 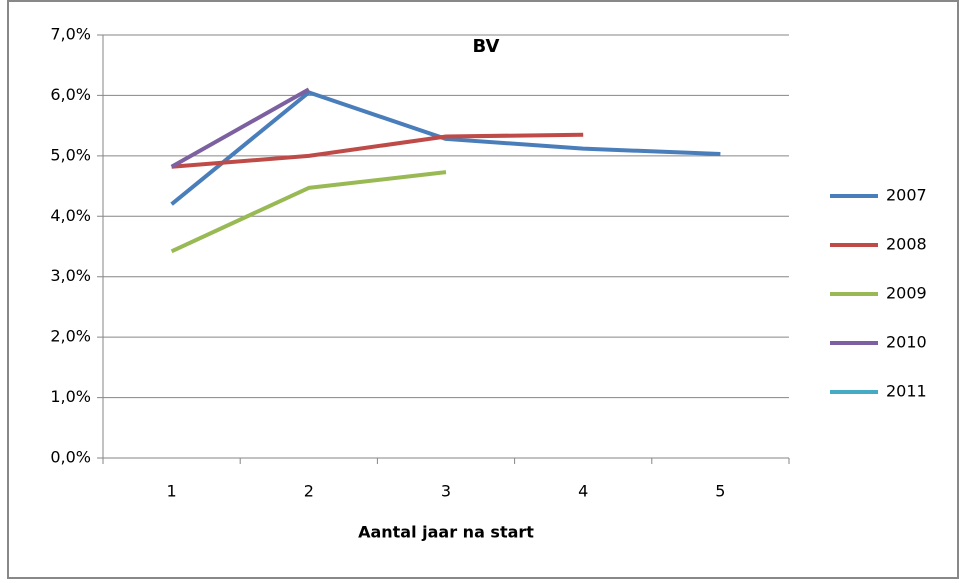 I want to click on legend-label: 2008, so click(x=906, y=244).